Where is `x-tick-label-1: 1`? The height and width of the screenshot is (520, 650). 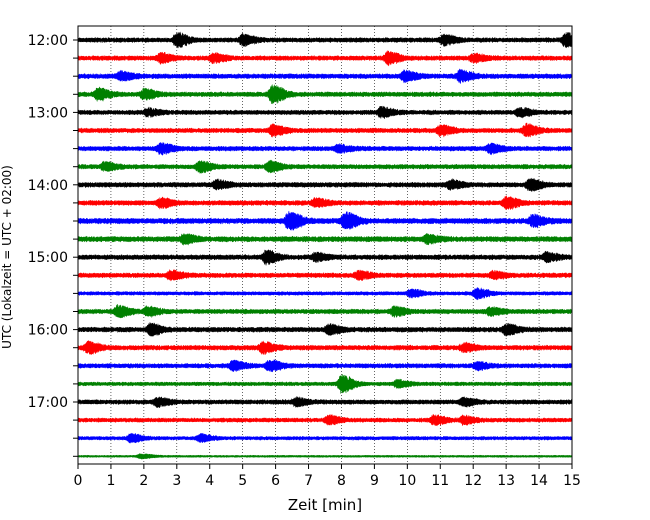
x-tick-label-1: 1 is located at coordinates (110, 481).